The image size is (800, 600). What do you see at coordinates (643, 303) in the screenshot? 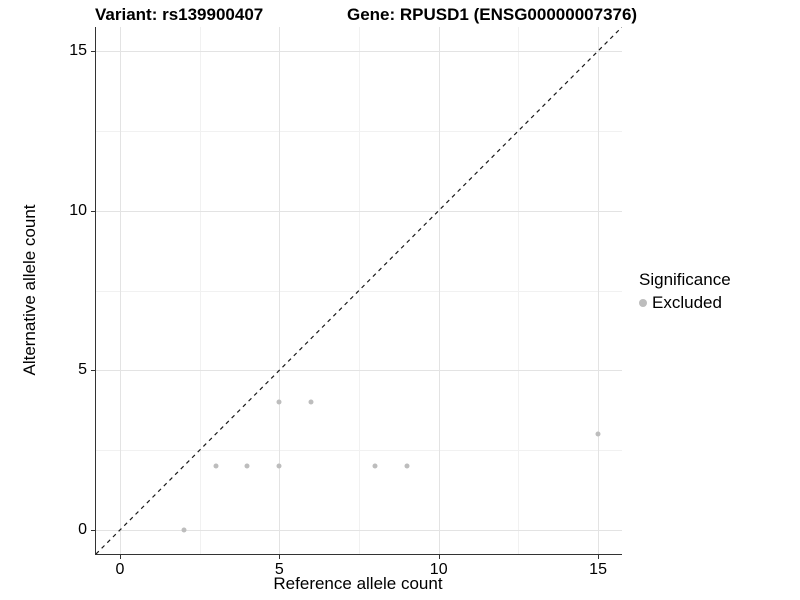
I see `excluded-marker-icon` at bounding box center [643, 303].